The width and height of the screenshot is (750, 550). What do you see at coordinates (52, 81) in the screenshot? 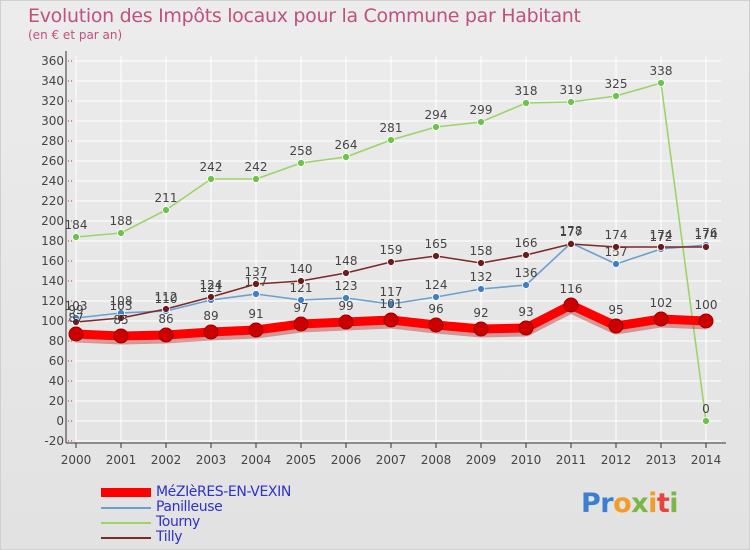
I see `y-tick-label: 340` at bounding box center [52, 81].